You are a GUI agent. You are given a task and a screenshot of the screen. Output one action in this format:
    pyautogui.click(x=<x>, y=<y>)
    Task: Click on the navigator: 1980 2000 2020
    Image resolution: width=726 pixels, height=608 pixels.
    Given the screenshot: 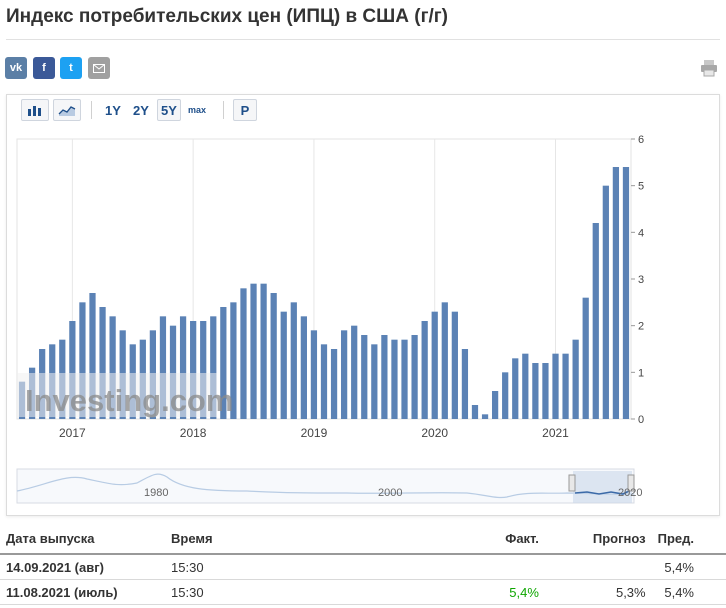 What is the action you would take?
    pyautogui.click(x=329, y=486)
    